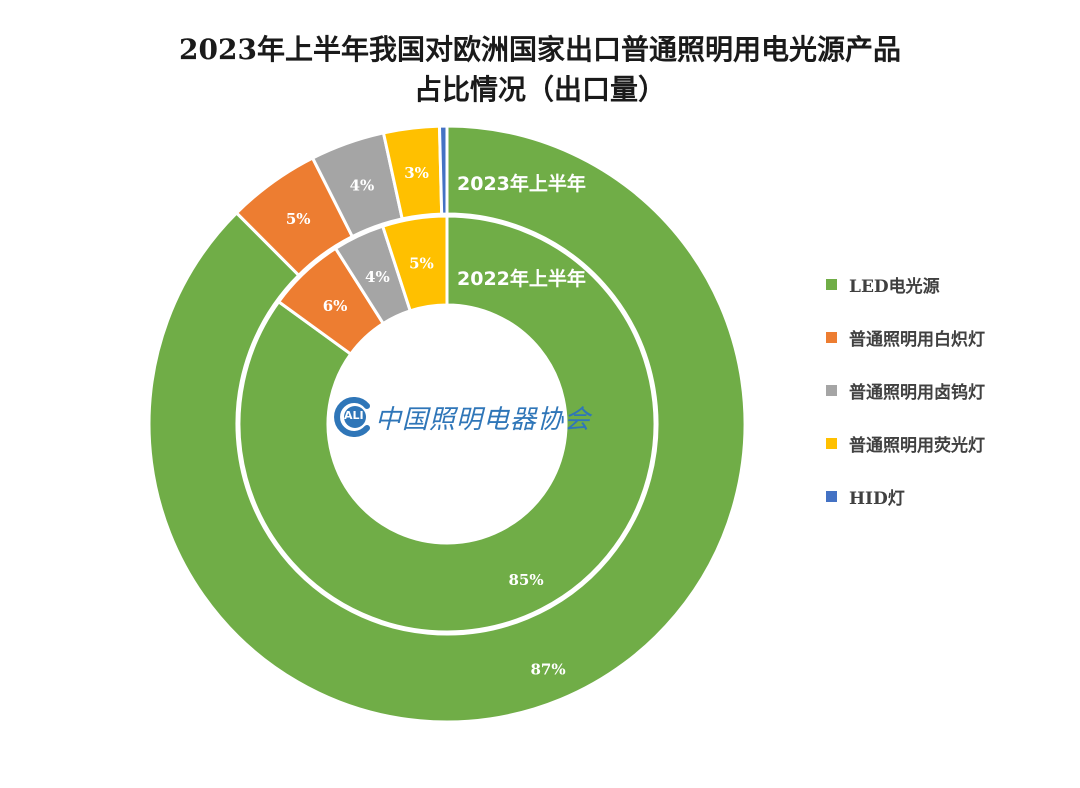 This screenshot has height=788, width=1080. Describe the element at coordinates (547, 670) in the screenshot. I see `outer-label-led: 87%` at that location.